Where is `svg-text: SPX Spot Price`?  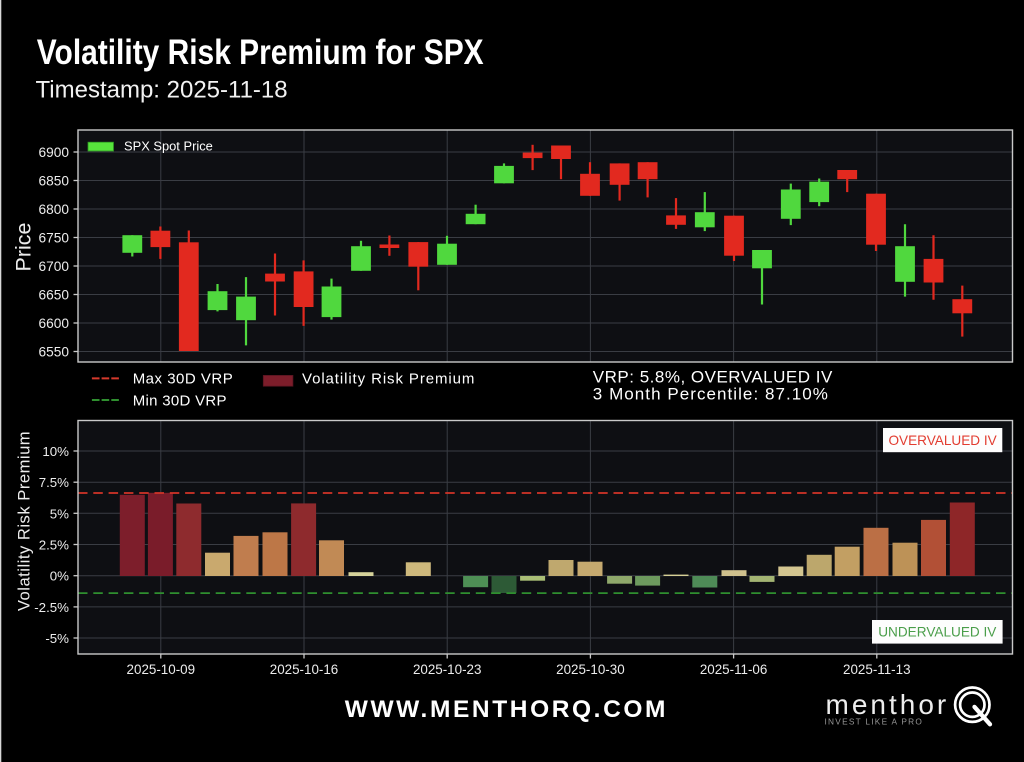 svg-text: SPX Spot Price is located at coordinates (168, 146).